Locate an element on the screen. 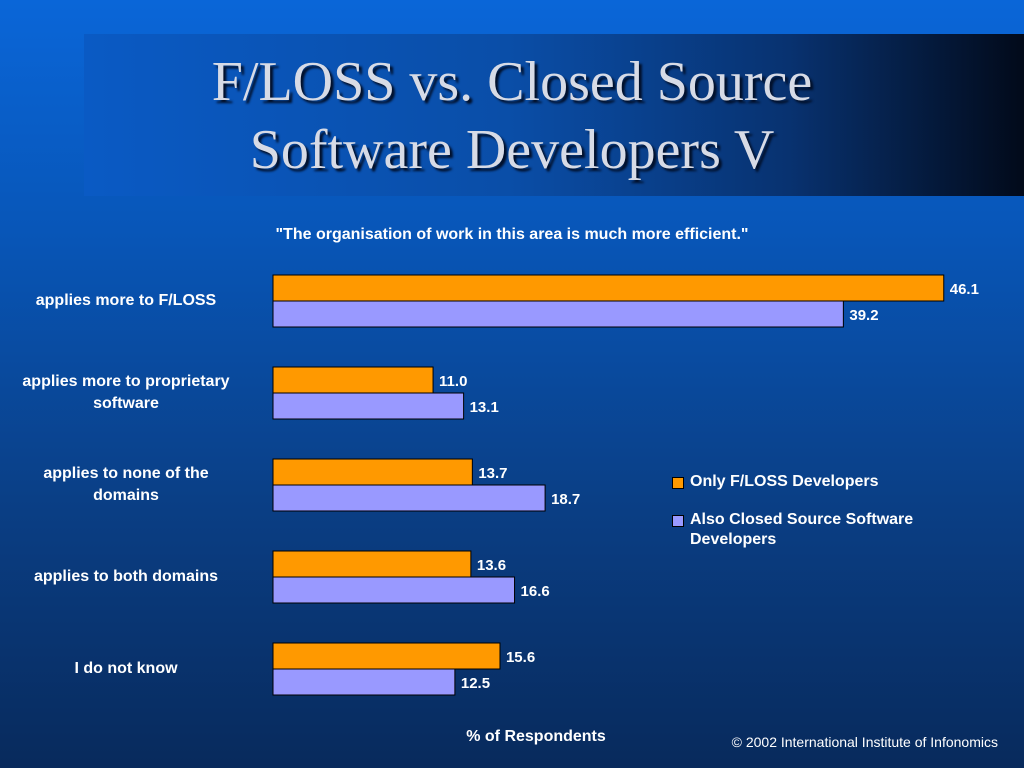 The width and height of the screenshot is (1024, 768). data-label-also-closed-3: 16.6 is located at coordinates (535, 591).